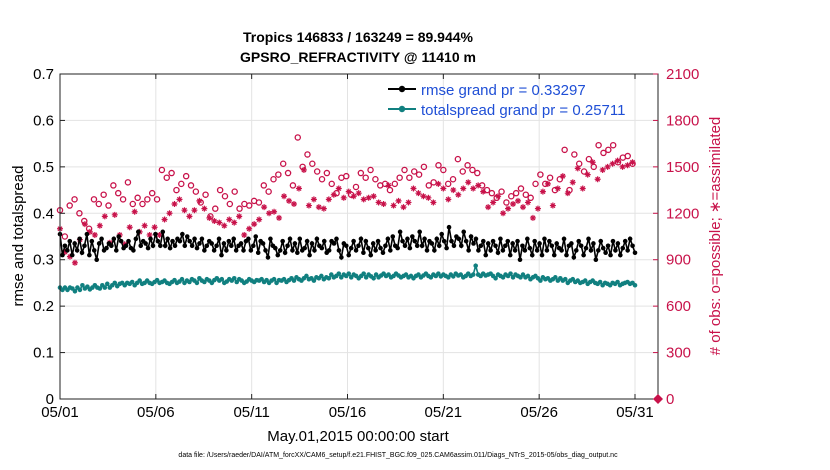 The height and width of the screenshot is (470, 830). Describe the element at coordinates (60, 412) in the screenshot. I see `x-tick-label: 05/01` at that location.